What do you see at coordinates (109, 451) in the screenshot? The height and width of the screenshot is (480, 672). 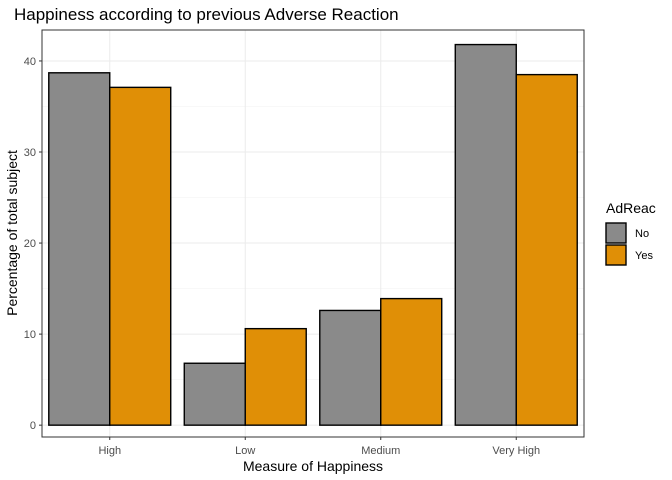 I see `x-tick-label: High` at bounding box center [109, 451].